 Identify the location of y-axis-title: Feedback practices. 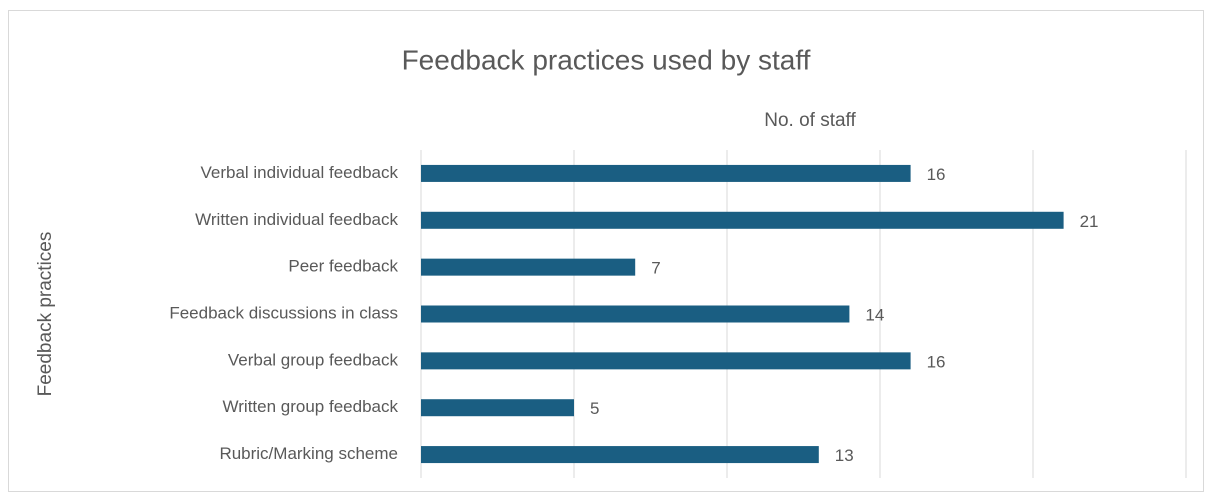
(45, 314).